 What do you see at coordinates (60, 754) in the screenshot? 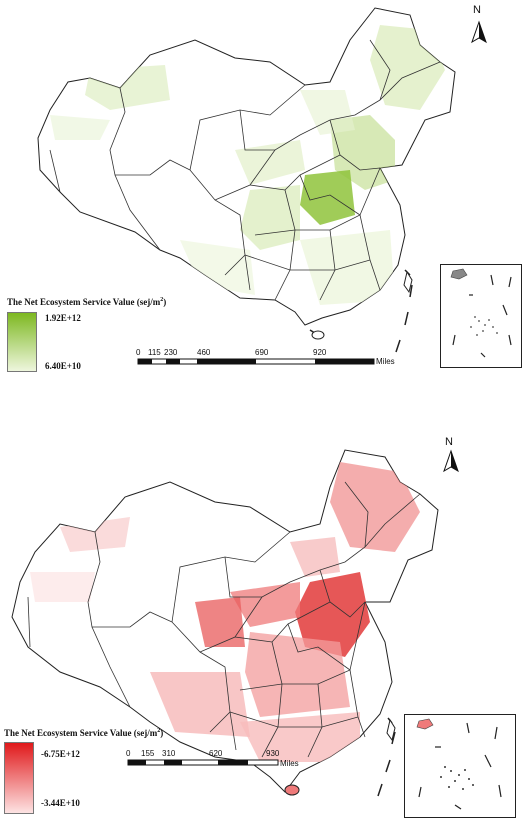
I see `legend-max-label: -6.75E+12` at bounding box center [60, 754].